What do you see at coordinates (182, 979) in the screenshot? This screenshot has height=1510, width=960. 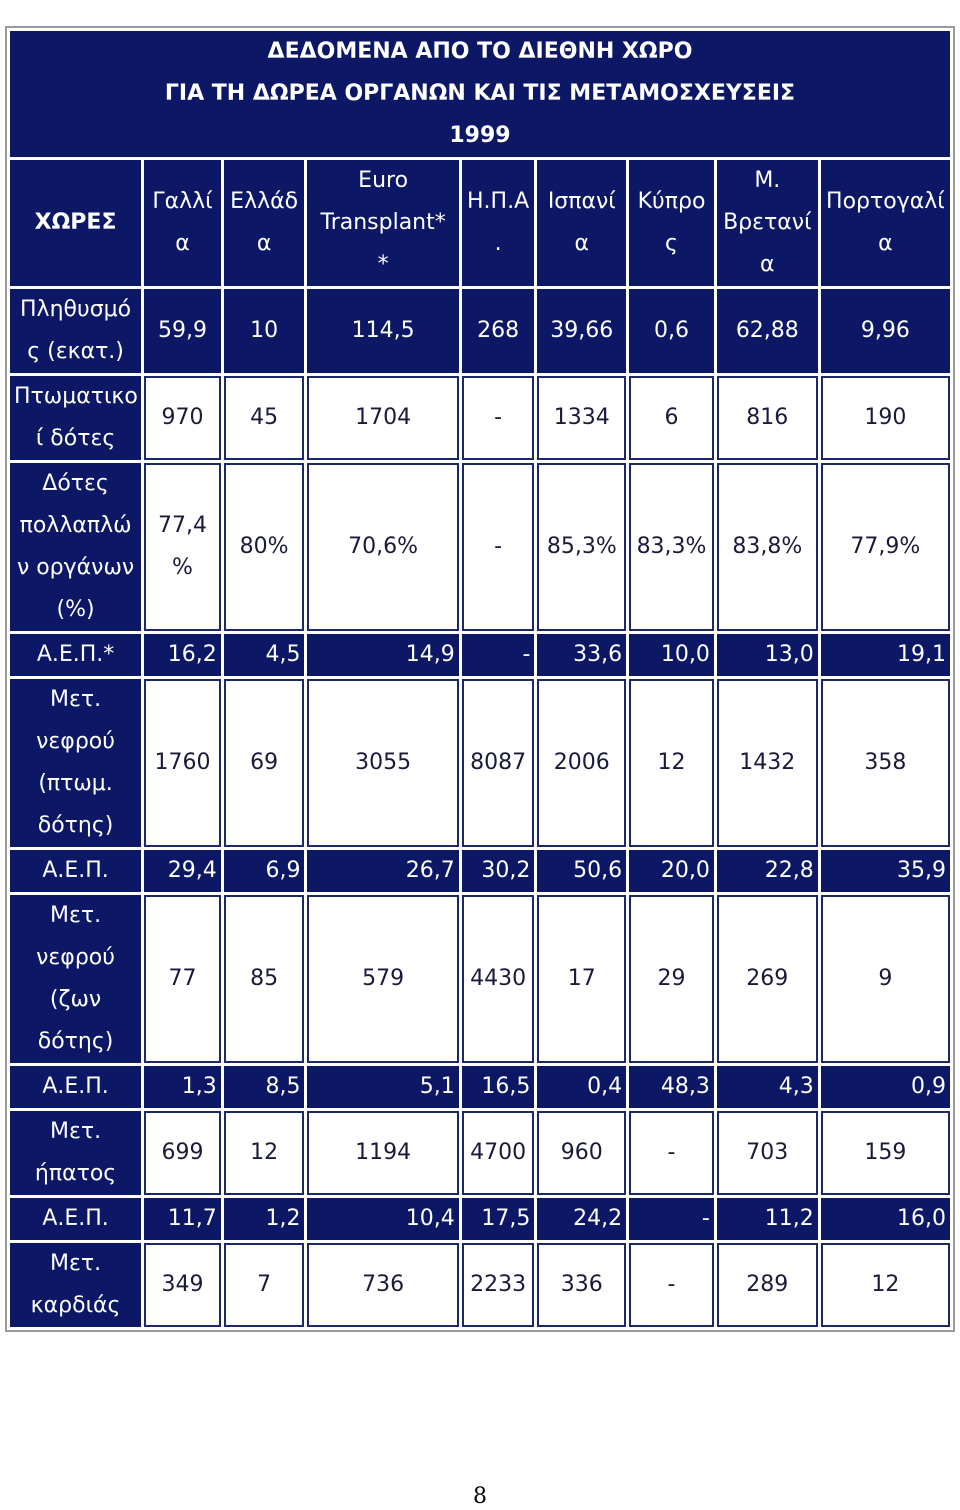 I see `table-cell: 77` at bounding box center [182, 979].